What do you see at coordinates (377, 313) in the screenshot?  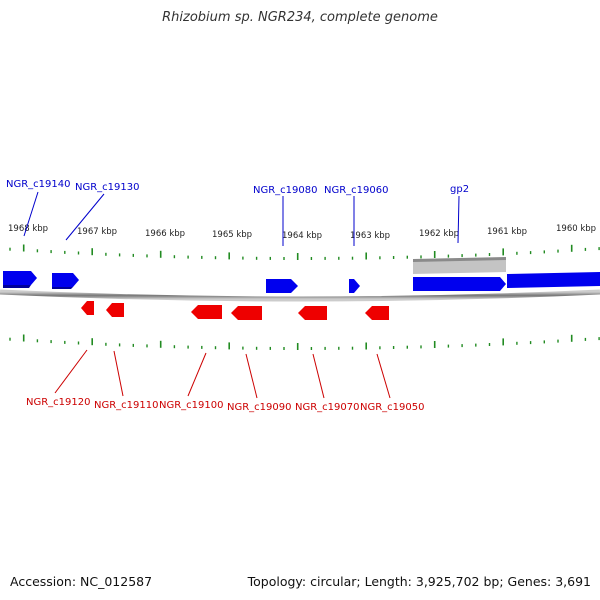 I see `reverse-gene-NGR_c19050` at bounding box center [377, 313].